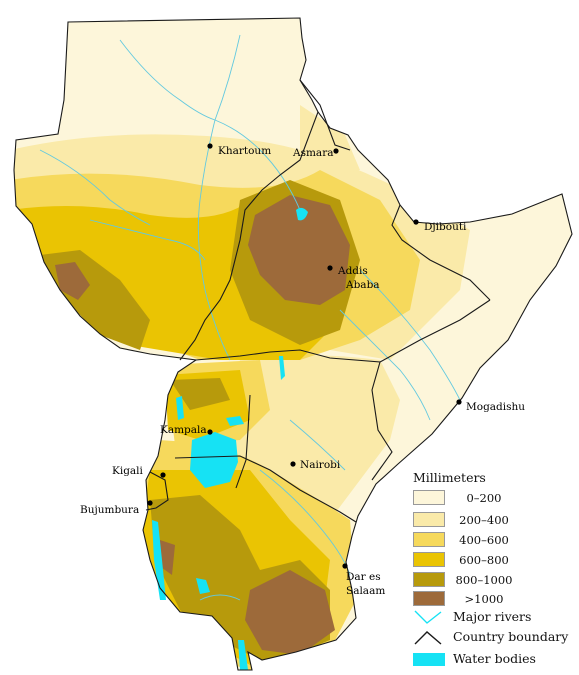 The height and width of the screenshot is (675, 579). Describe the element at coordinates (214, 460) in the screenshot. I see `lake-victoria` at that location.